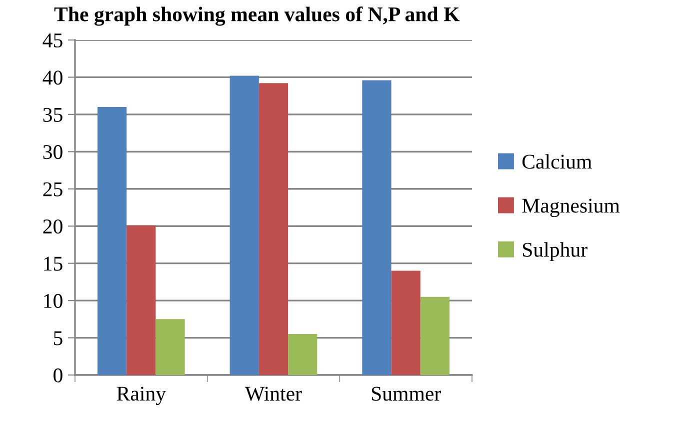  What do you see at coordinates (58, 375) in the screenshot?
I see `y-tick-label: 0` at bounding box center [58, 375].